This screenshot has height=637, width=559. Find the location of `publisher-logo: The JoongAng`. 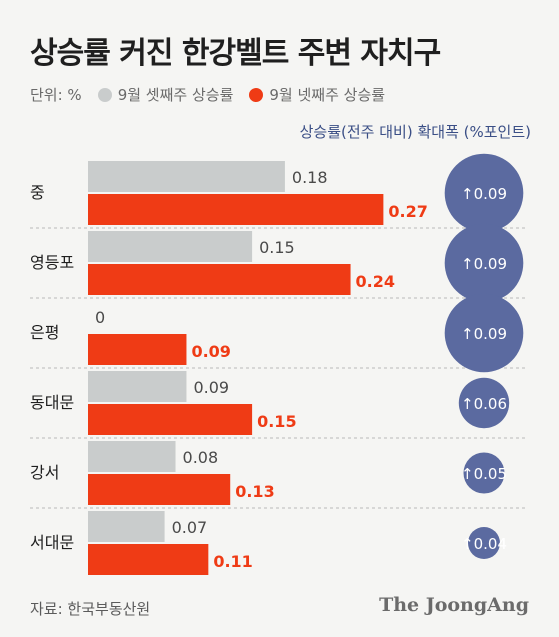

publisher-logo: The JoongAng is located at coordinates (454, 605).